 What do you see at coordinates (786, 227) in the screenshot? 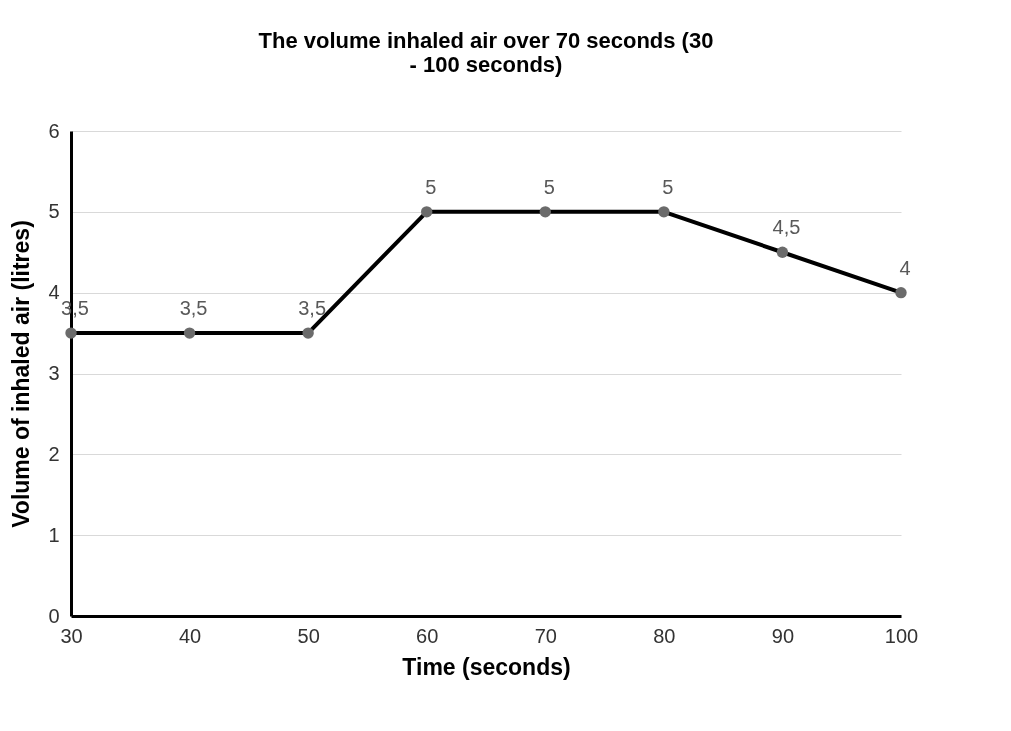
I see `data-label: 4,5` at bounding box center [786, 227].